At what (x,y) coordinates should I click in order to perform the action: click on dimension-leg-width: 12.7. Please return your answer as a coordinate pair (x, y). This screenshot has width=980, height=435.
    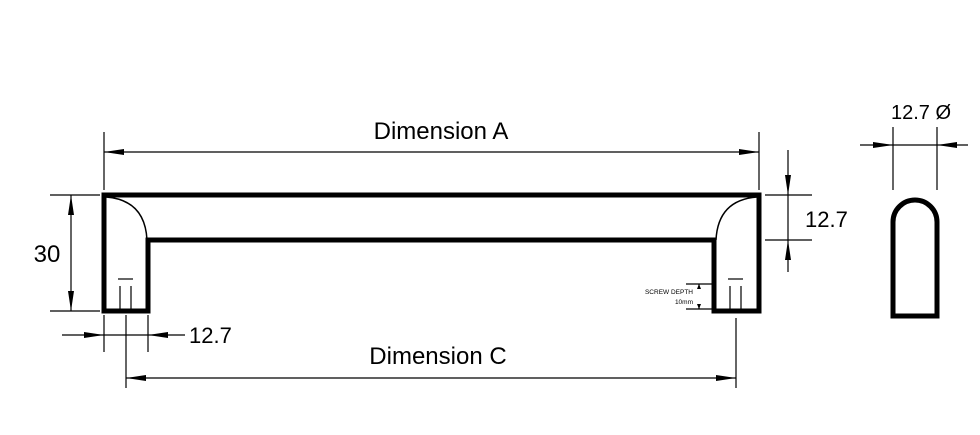
    Looking at the image, I should click on (147, 351).